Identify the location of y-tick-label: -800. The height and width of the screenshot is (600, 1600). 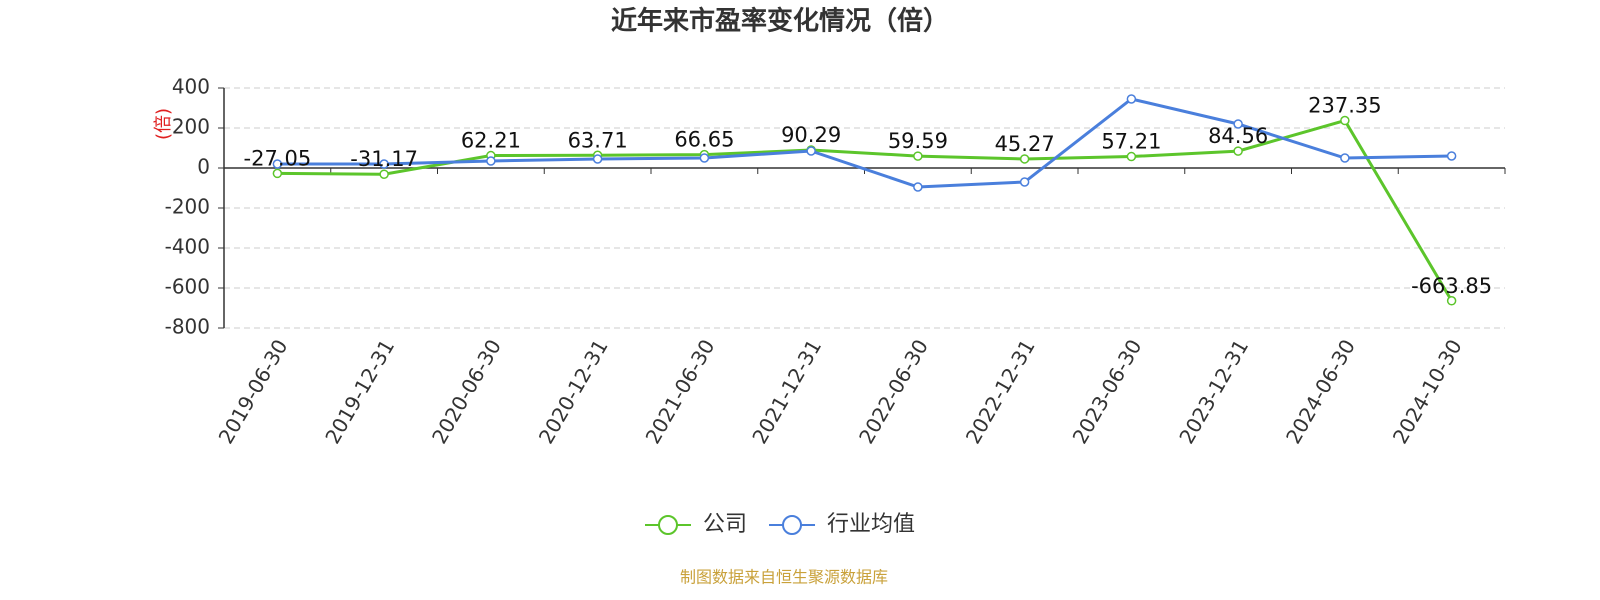
(187, 327).